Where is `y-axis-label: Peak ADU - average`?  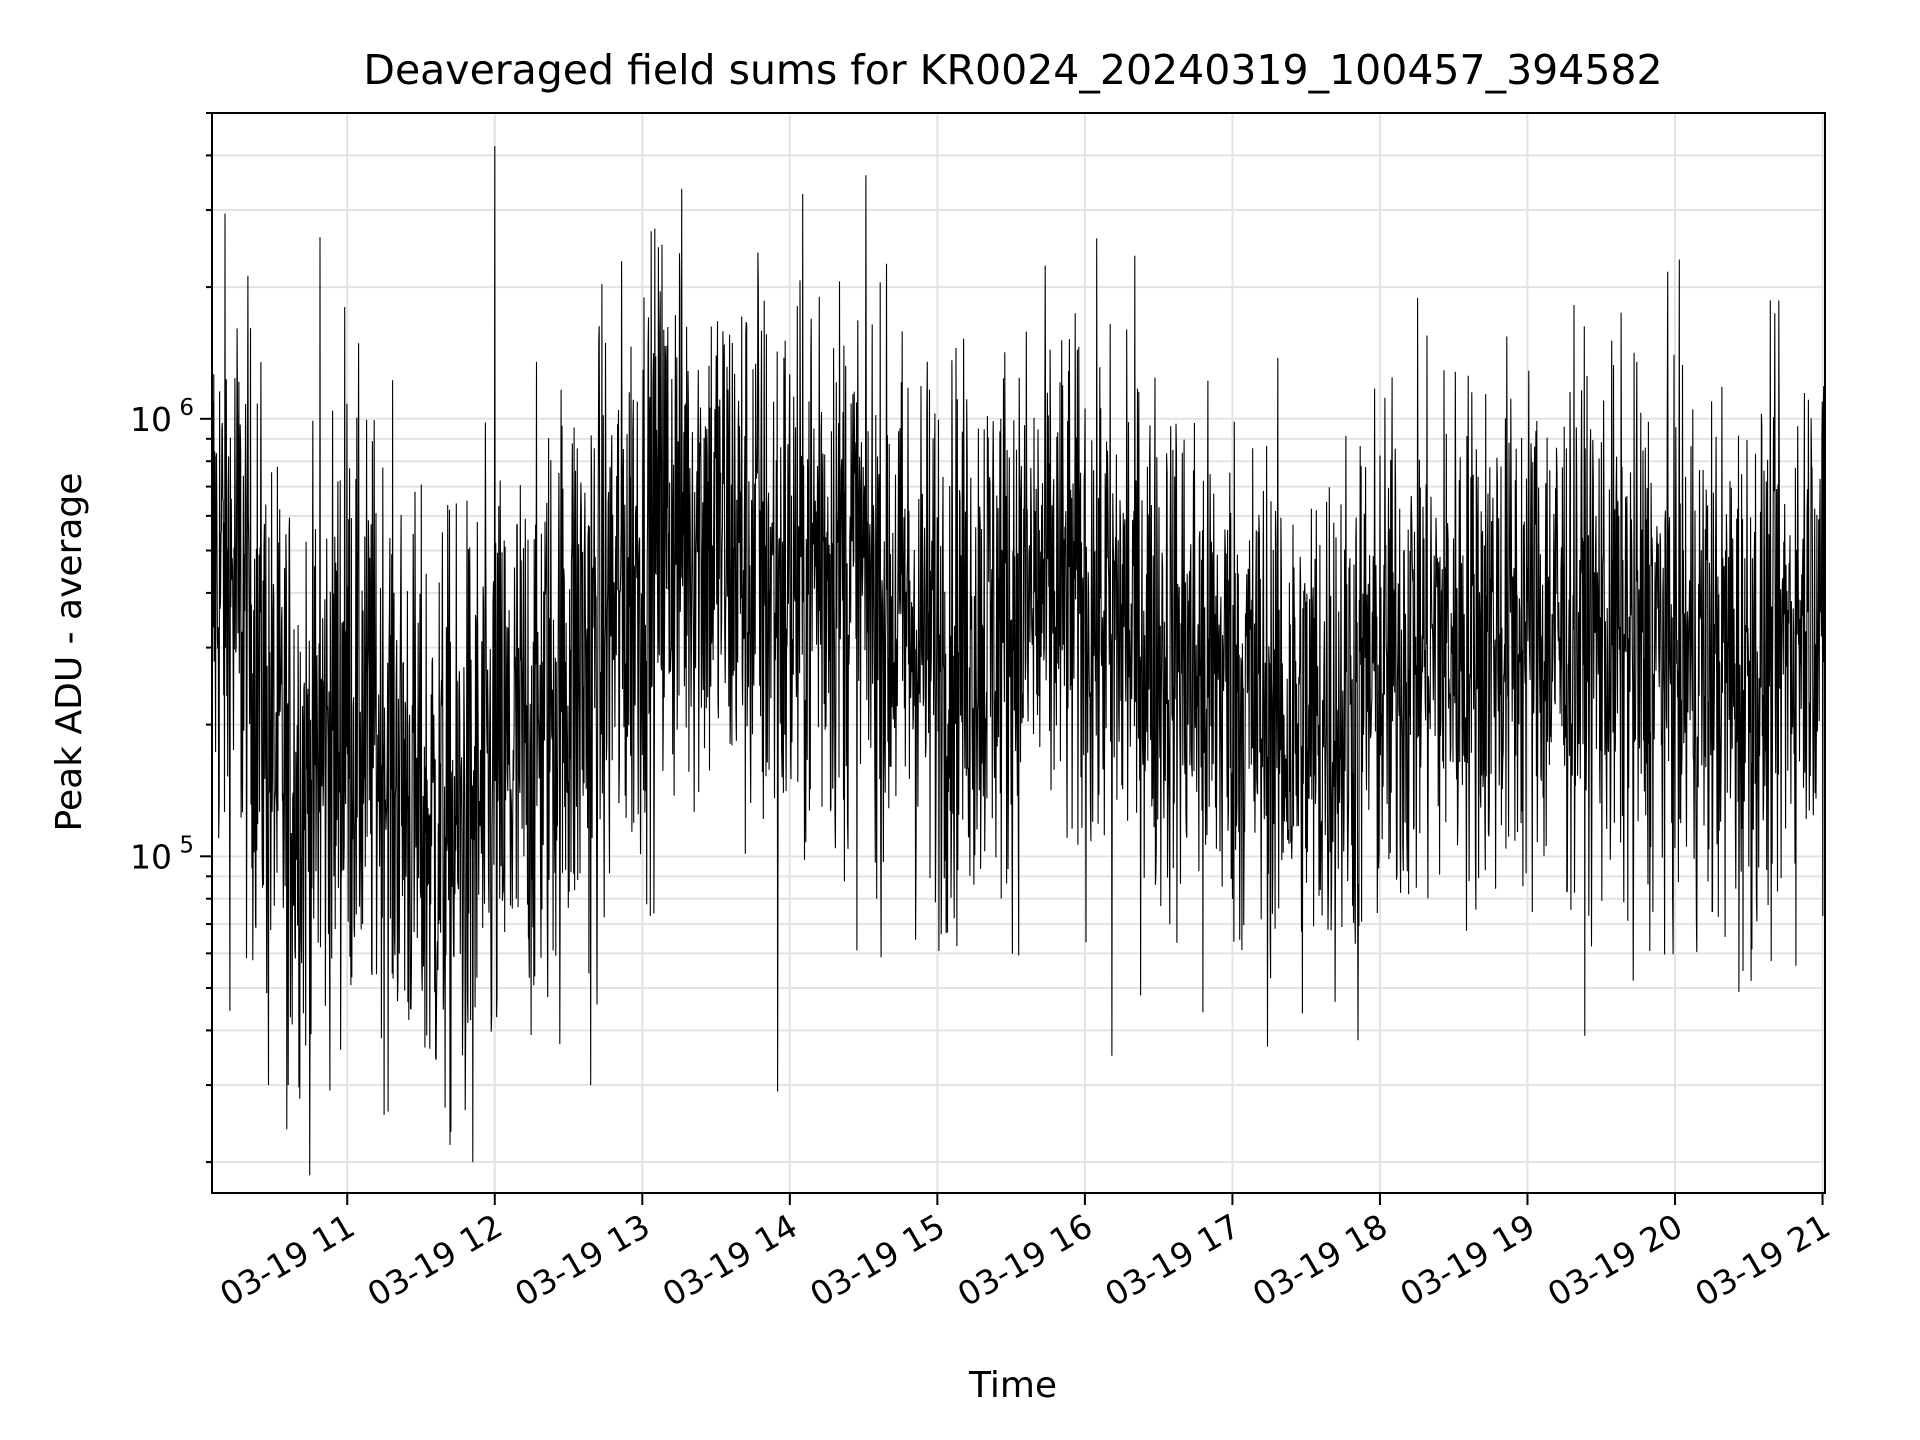 y-axis-label: Peak ADU - average is located at coordinates (69, 652).